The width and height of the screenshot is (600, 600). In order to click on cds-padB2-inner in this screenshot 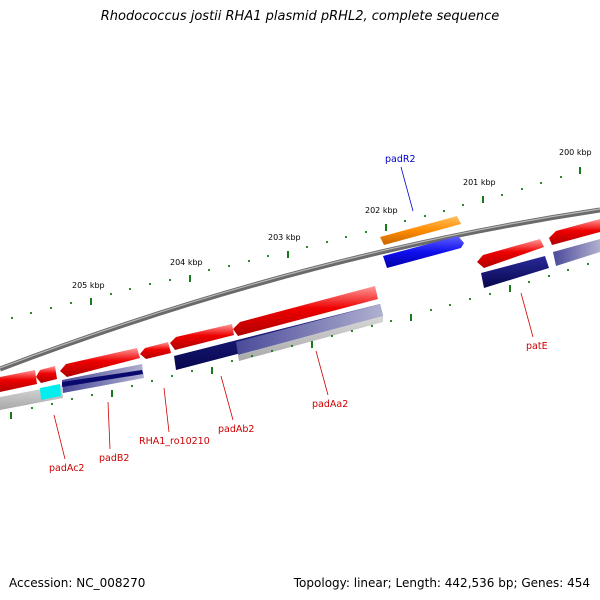, I will do `click(102, 378)`.